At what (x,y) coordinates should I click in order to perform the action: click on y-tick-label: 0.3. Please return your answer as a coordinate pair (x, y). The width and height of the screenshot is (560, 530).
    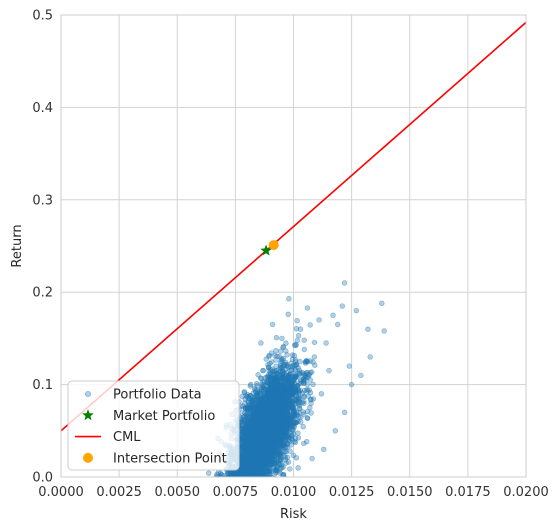
    Looking at the image, I should click on (42, 200).